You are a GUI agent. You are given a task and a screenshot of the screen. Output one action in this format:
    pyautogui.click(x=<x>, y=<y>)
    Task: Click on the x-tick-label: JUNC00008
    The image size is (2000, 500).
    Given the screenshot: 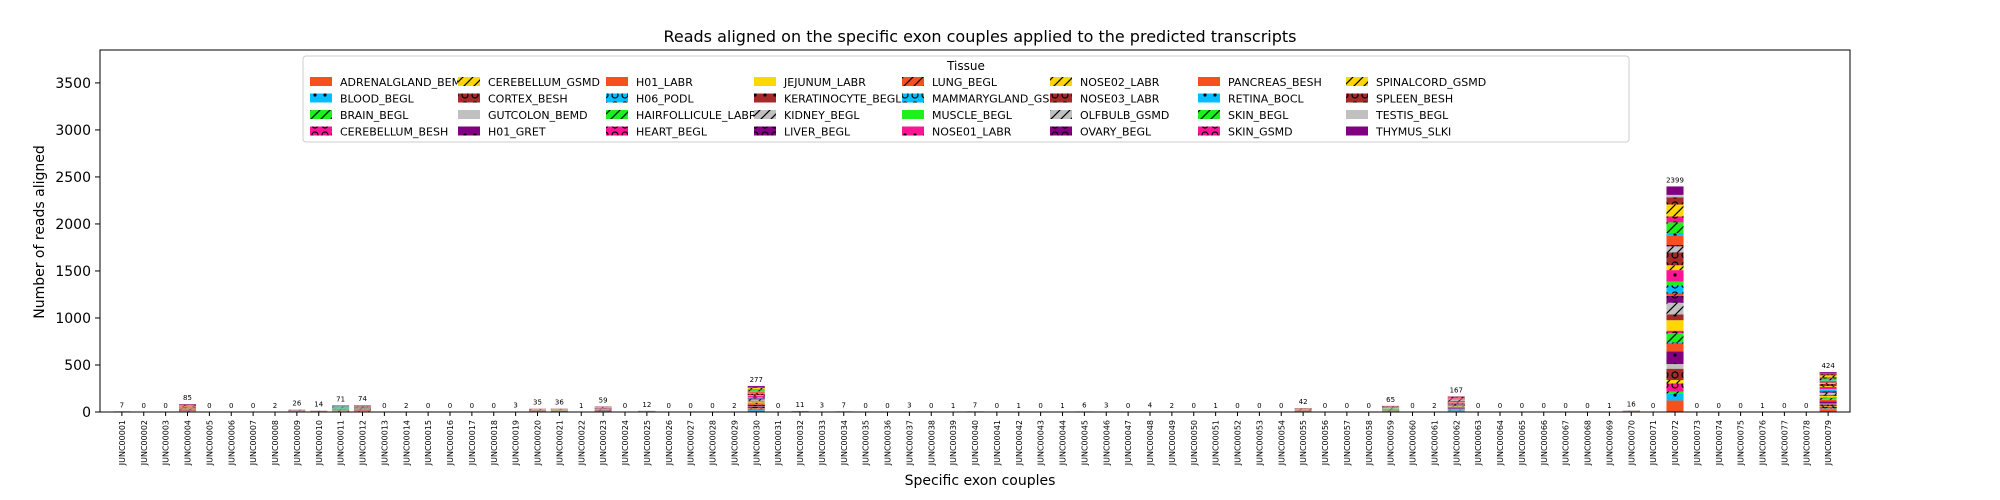 What is the action you would take?
    pyautogui.click(x=275, y=443)
    